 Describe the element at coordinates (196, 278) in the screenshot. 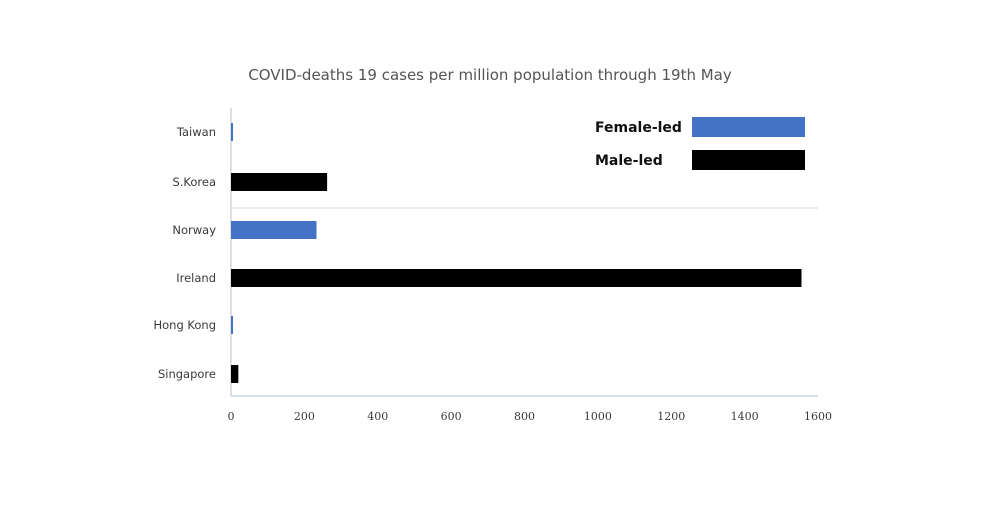

I see `category-label: Ireland` at that location.